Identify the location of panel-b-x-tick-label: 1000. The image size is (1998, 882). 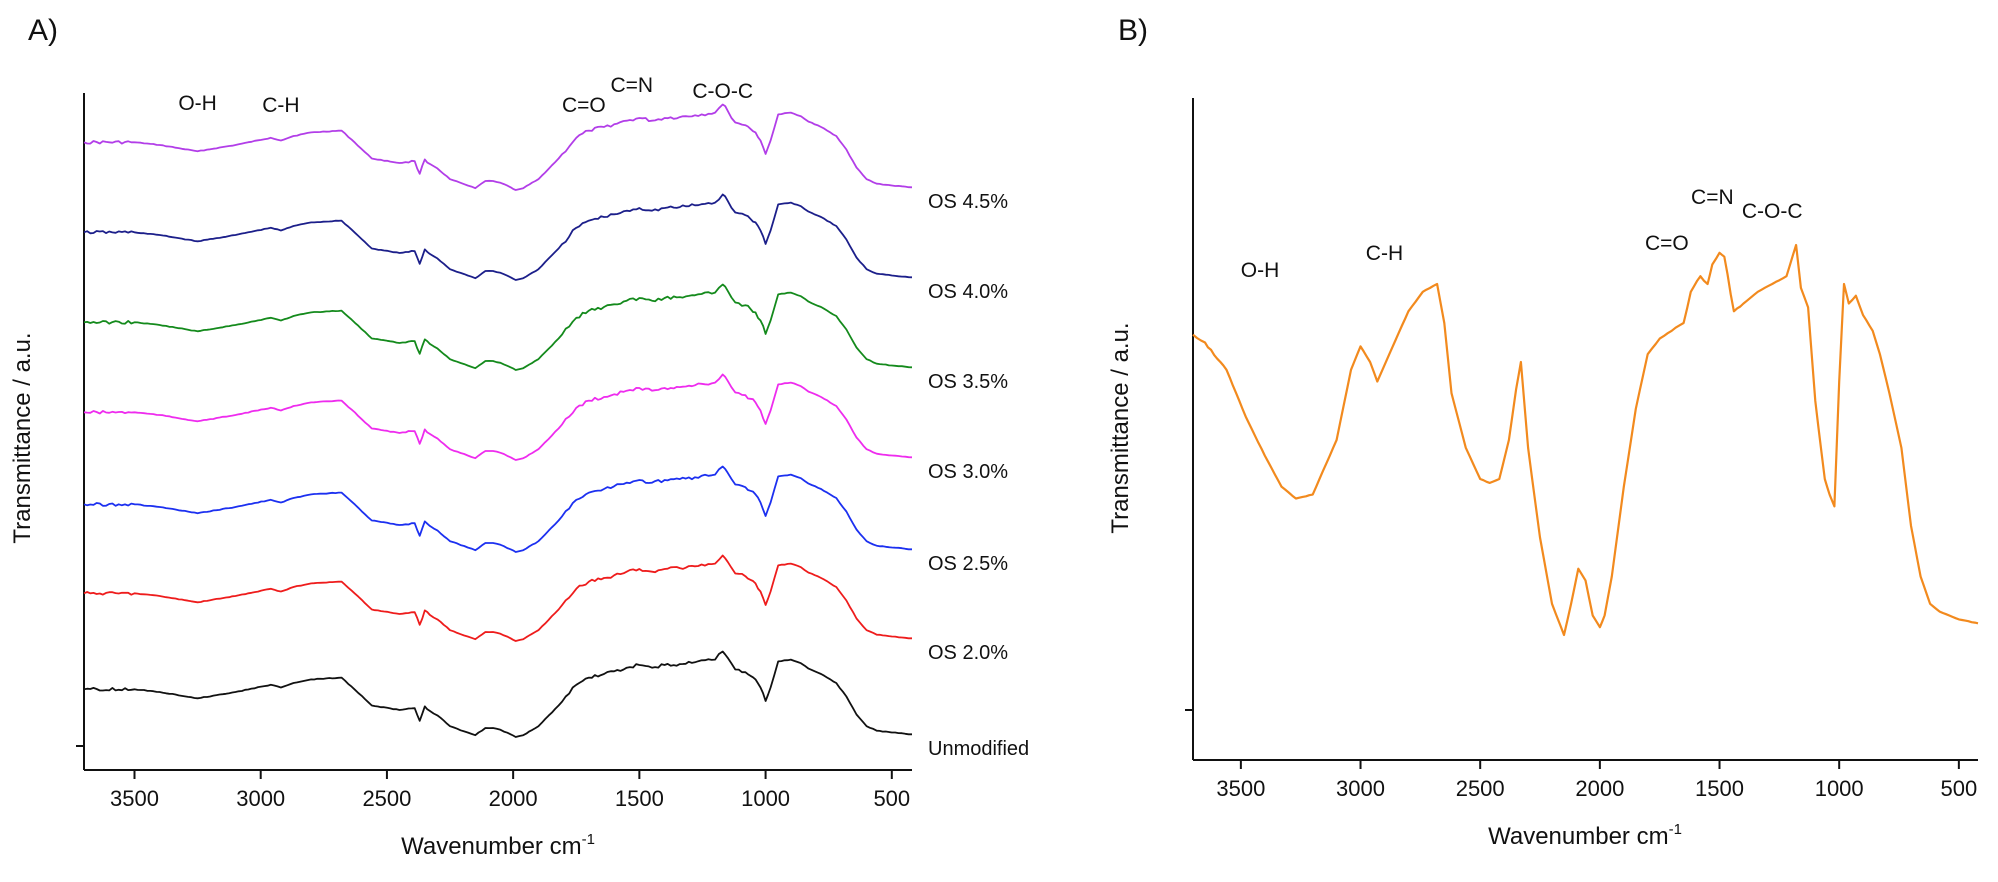
(1839, 788).